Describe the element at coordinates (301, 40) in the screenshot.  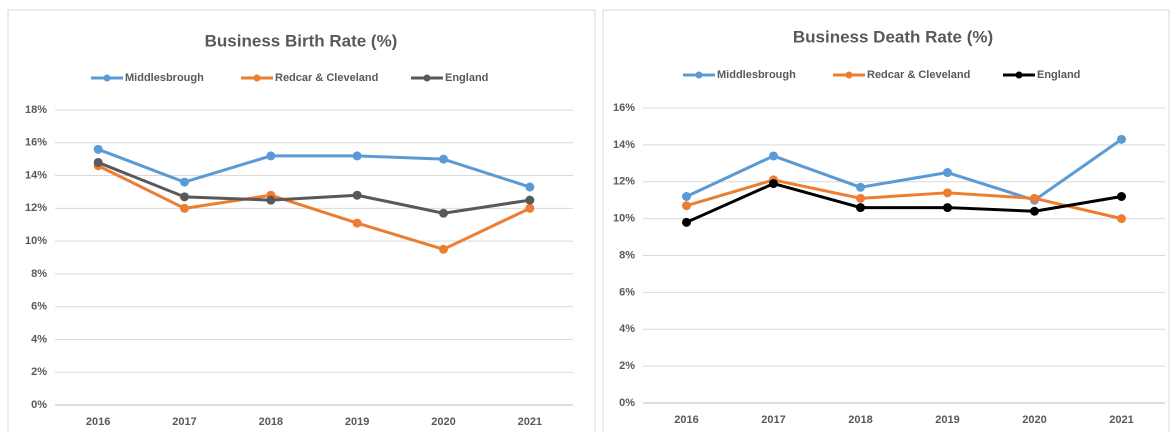
I see `chart-title: Business Birth Rate (%)` at that location.